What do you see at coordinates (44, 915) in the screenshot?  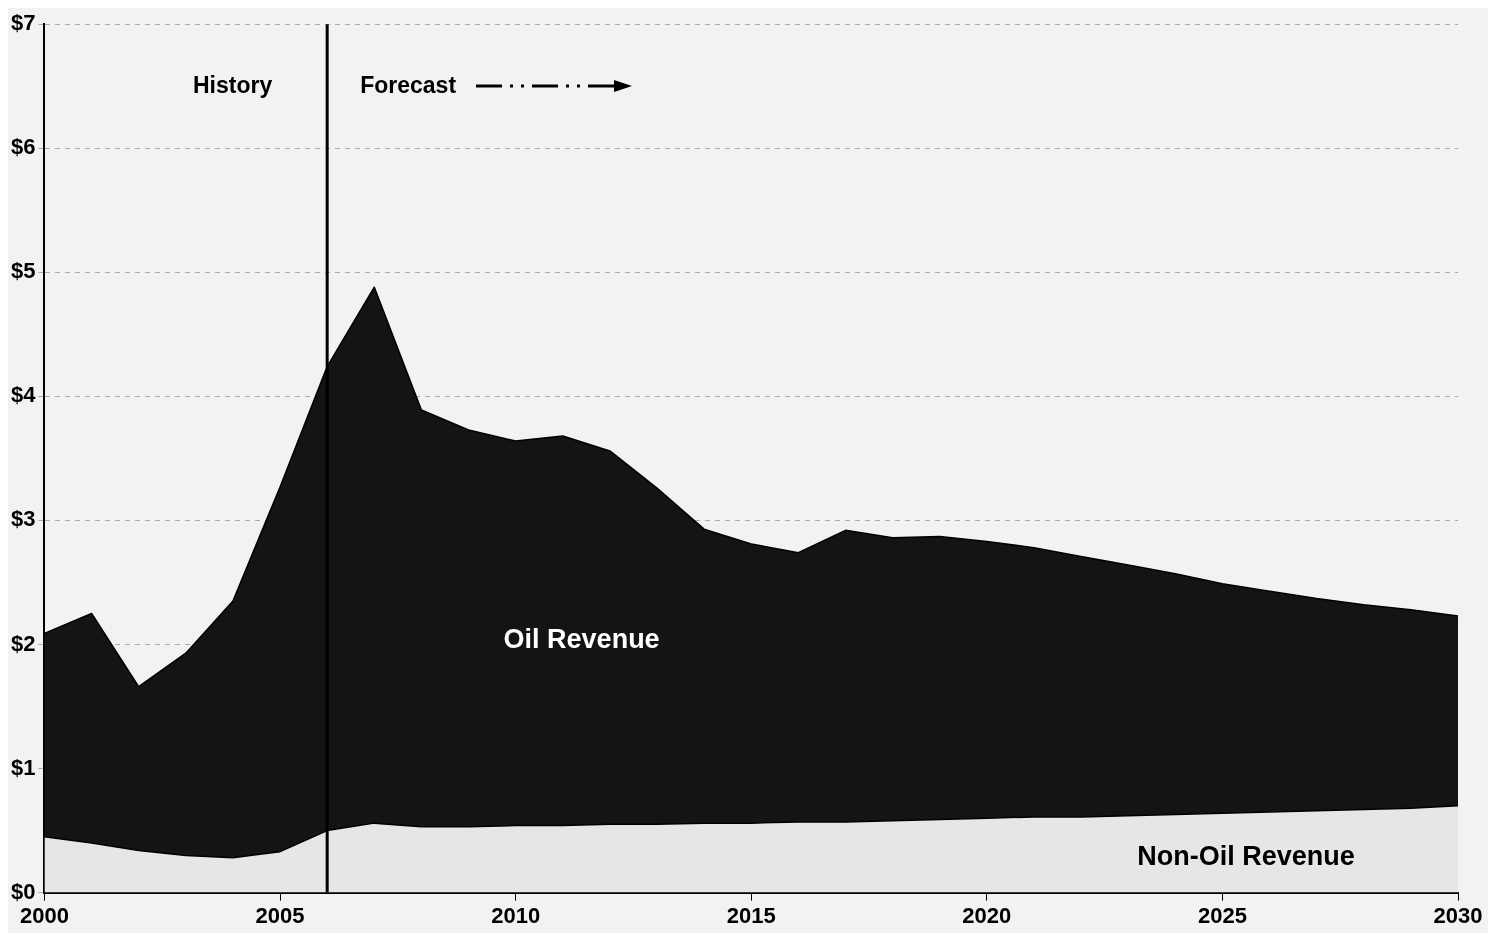 I see `x-tick-label: 2000` at bounding box center [44, 915].